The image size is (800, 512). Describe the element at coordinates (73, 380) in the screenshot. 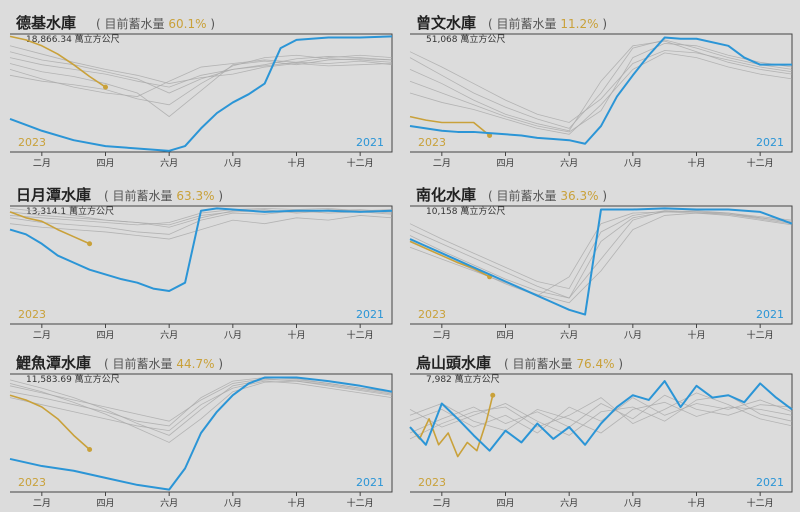

I see `capacity-label: 11,583.69 萬立方公尺` at that location.